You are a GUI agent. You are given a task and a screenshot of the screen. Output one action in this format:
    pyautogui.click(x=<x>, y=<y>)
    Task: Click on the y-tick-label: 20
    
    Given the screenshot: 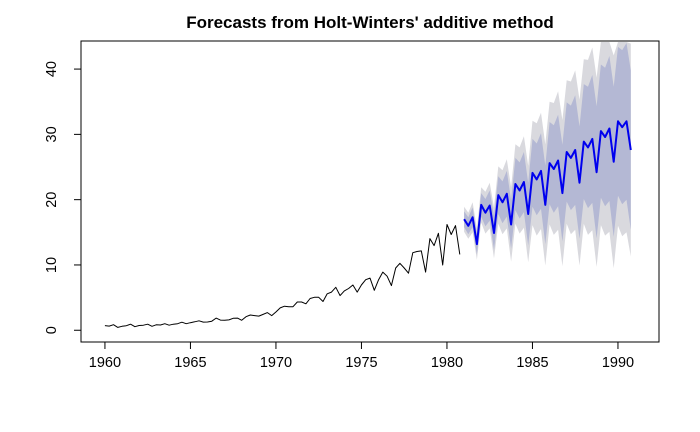 What is the action you would take?
    pyautogui.click(x=52, y=200)
    